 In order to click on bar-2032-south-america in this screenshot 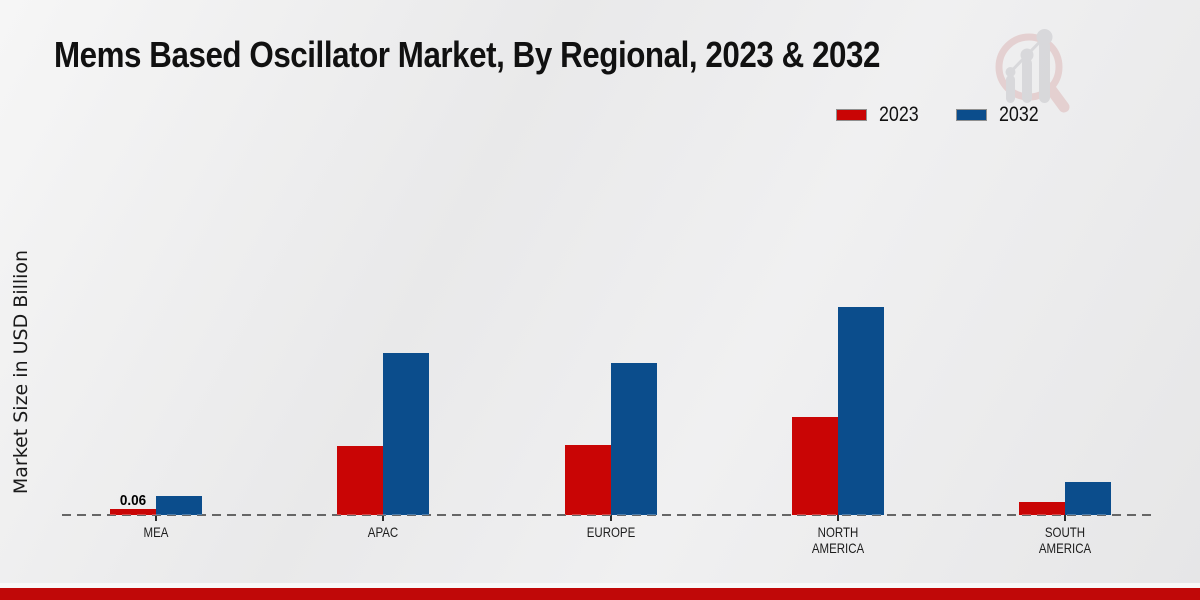, I will do `click(1088, 498)`.